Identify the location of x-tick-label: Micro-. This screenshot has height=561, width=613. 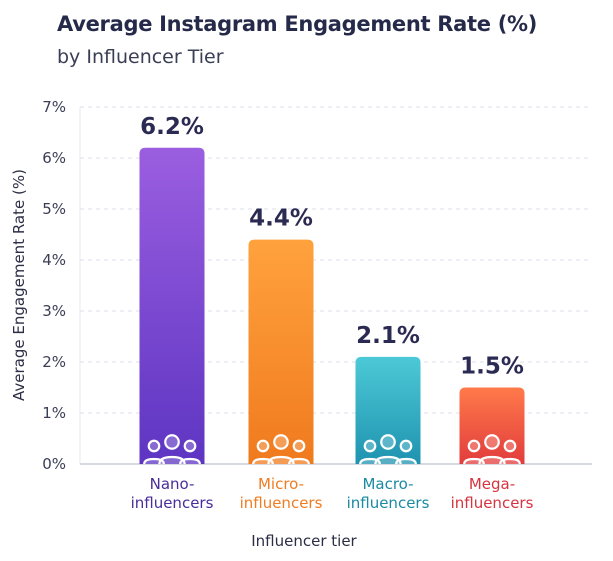
(281, 484).